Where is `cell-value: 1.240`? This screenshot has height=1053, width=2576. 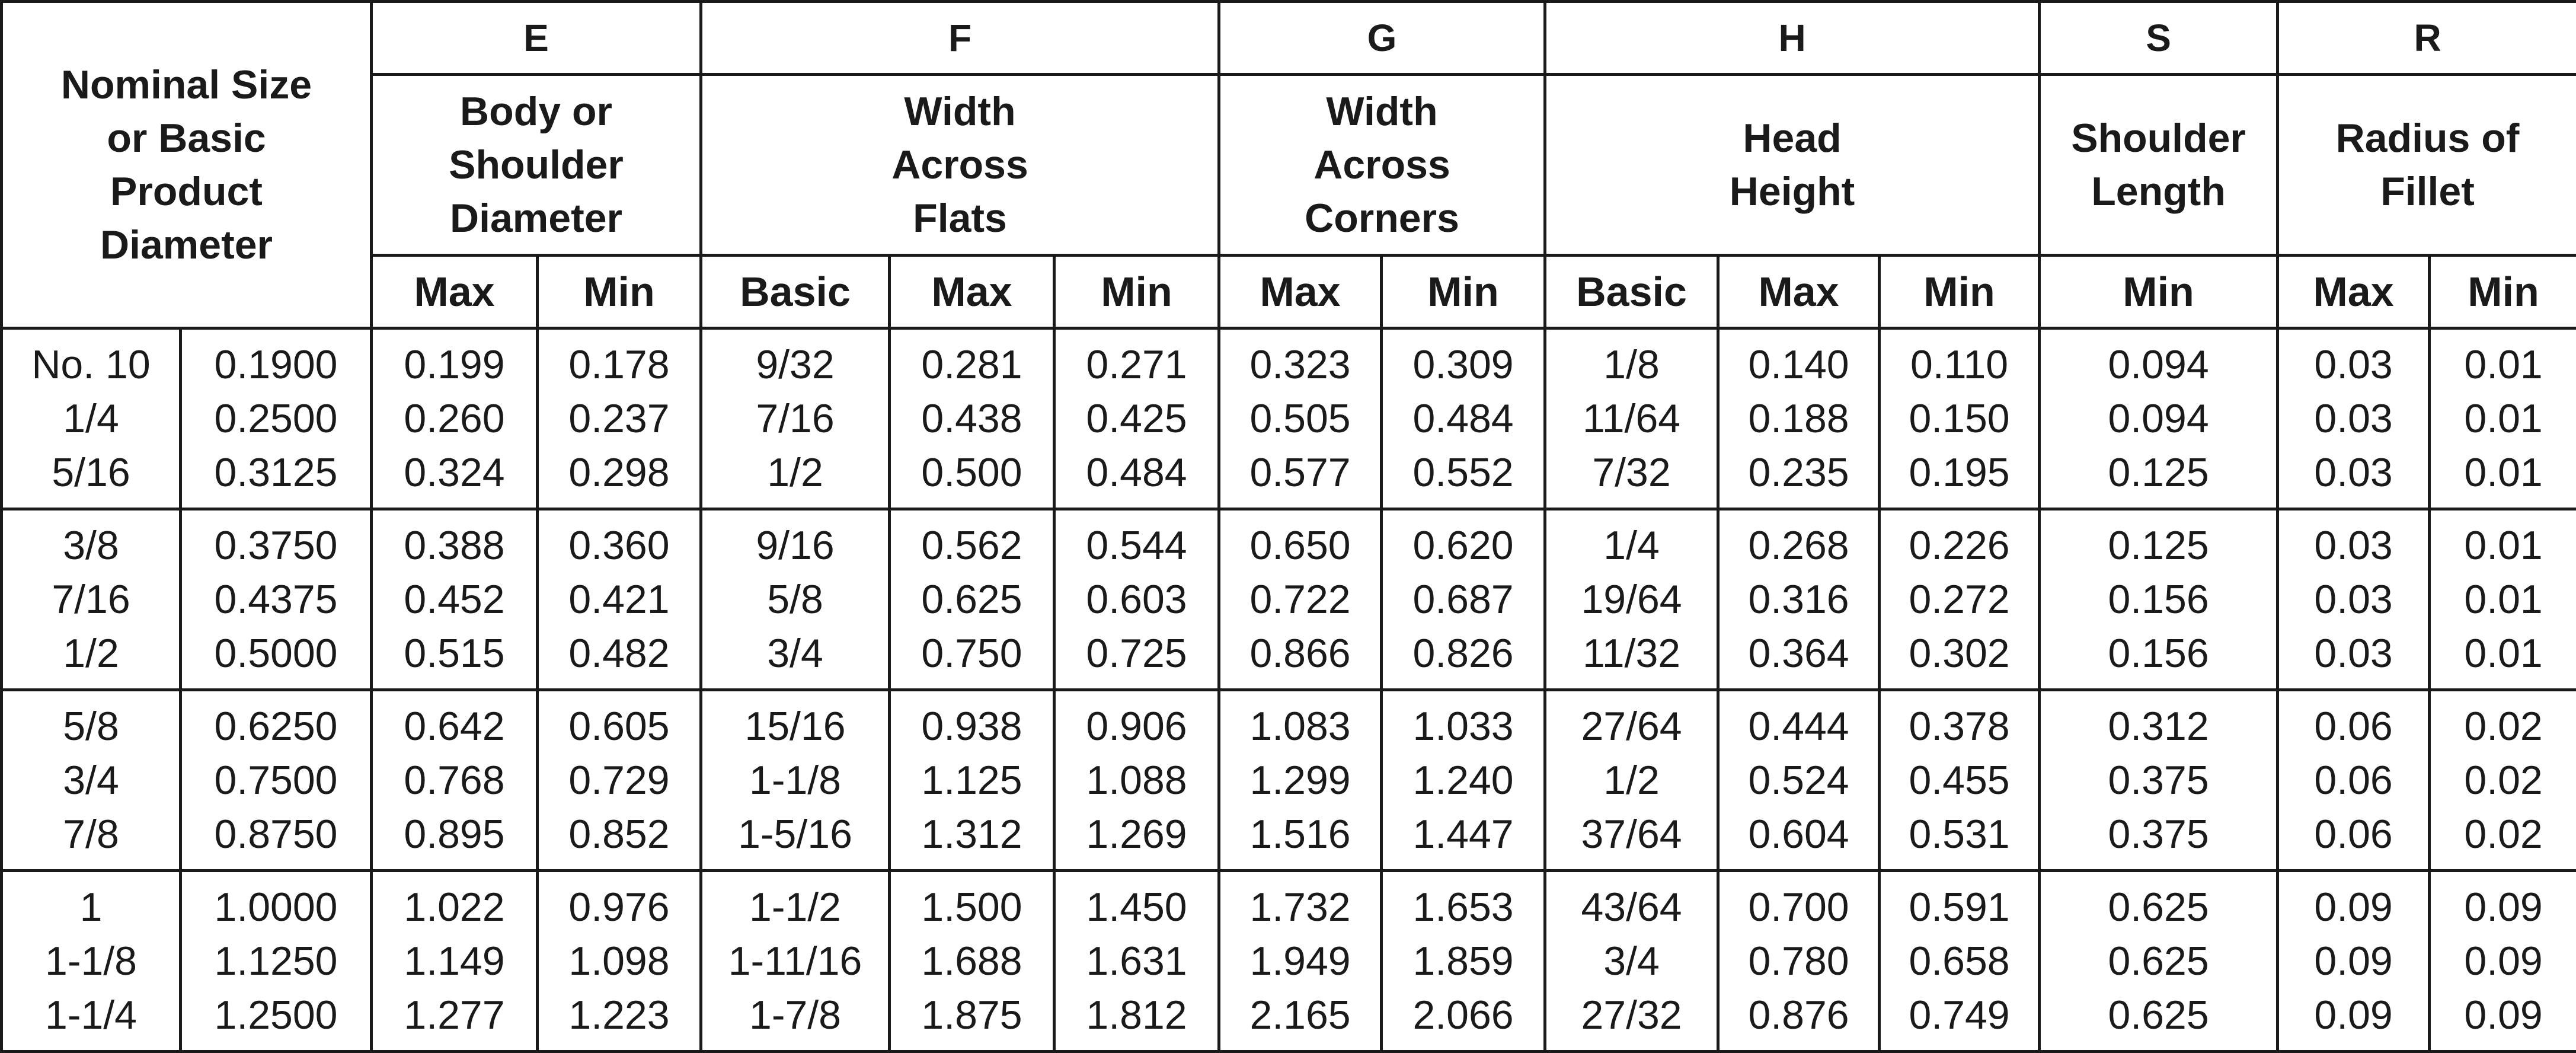 cell-value: 1.240 is located at coordinates (1463, 780).